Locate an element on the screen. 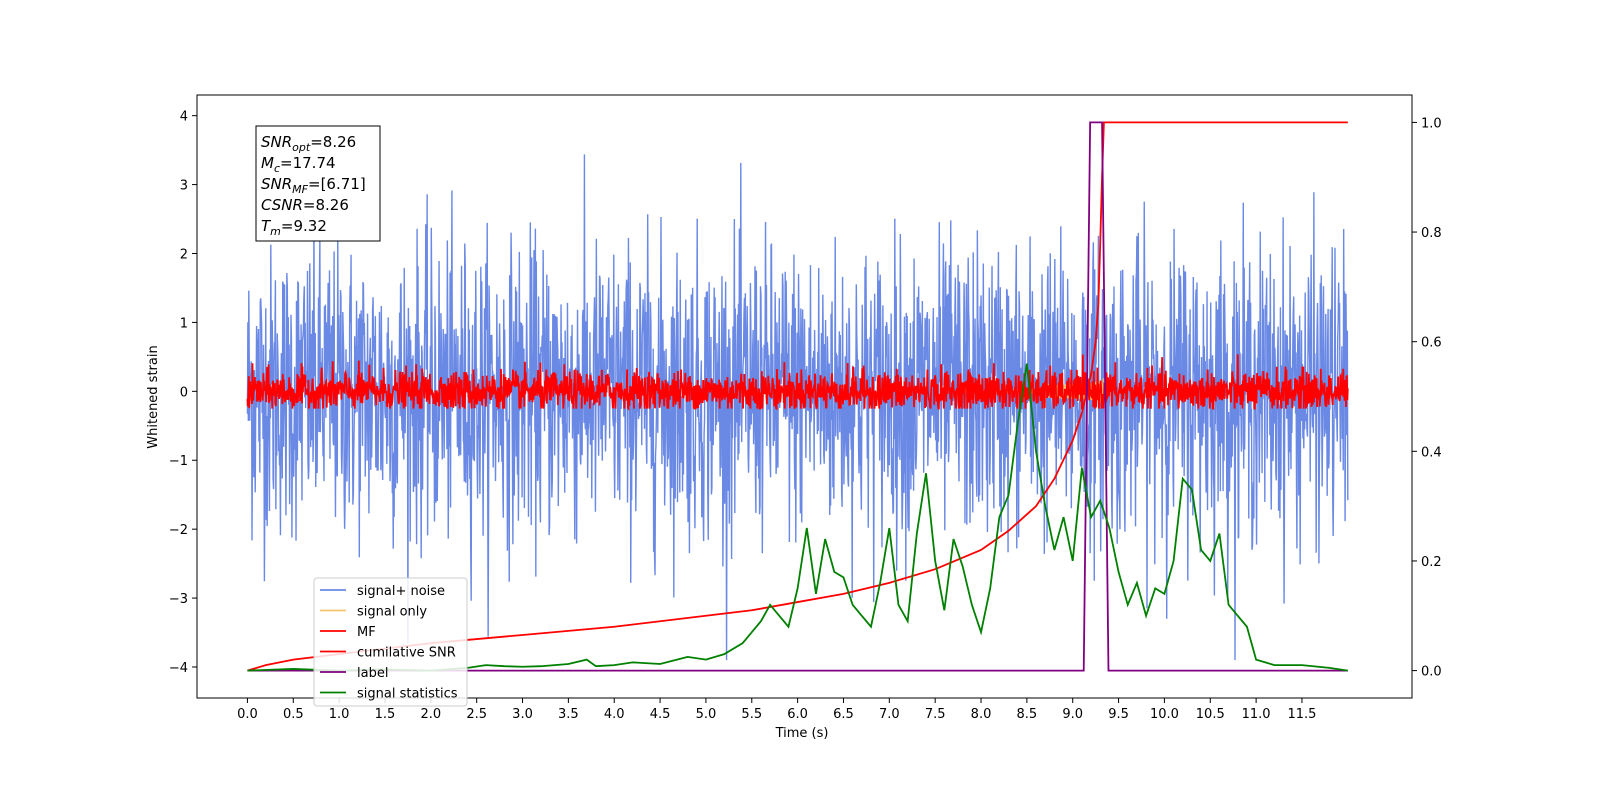  info-box-line: CSNR=8.26 is located at coordinates (305, 205).